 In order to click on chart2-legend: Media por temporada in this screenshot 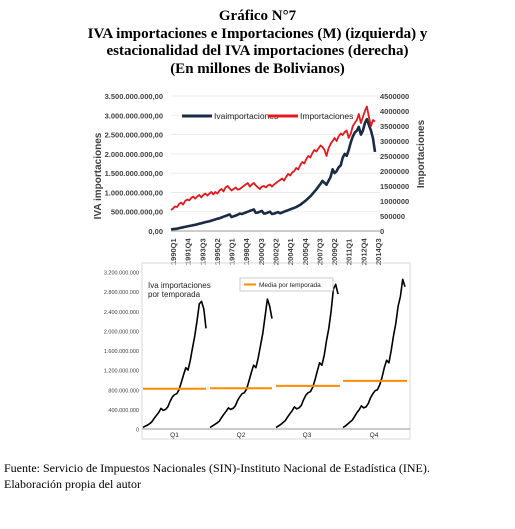, I will do `click(286, 284)`.